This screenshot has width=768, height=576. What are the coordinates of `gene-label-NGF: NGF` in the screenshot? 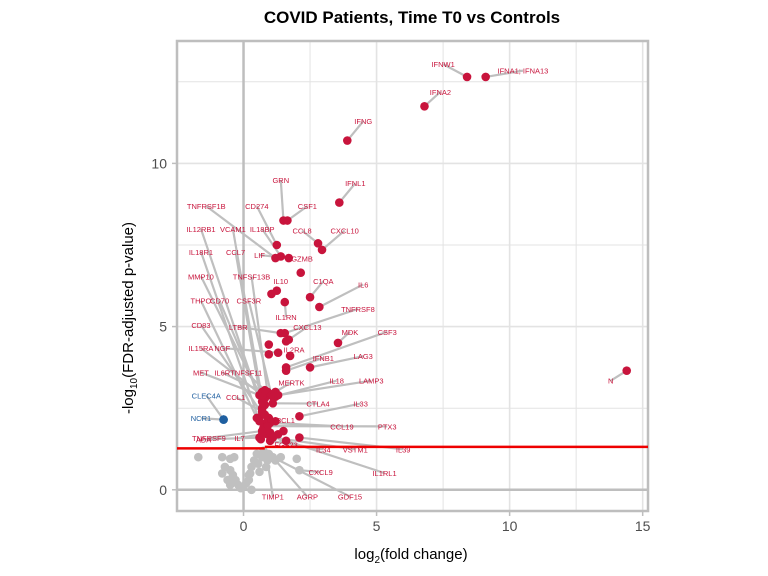 It's located at (222, 348).